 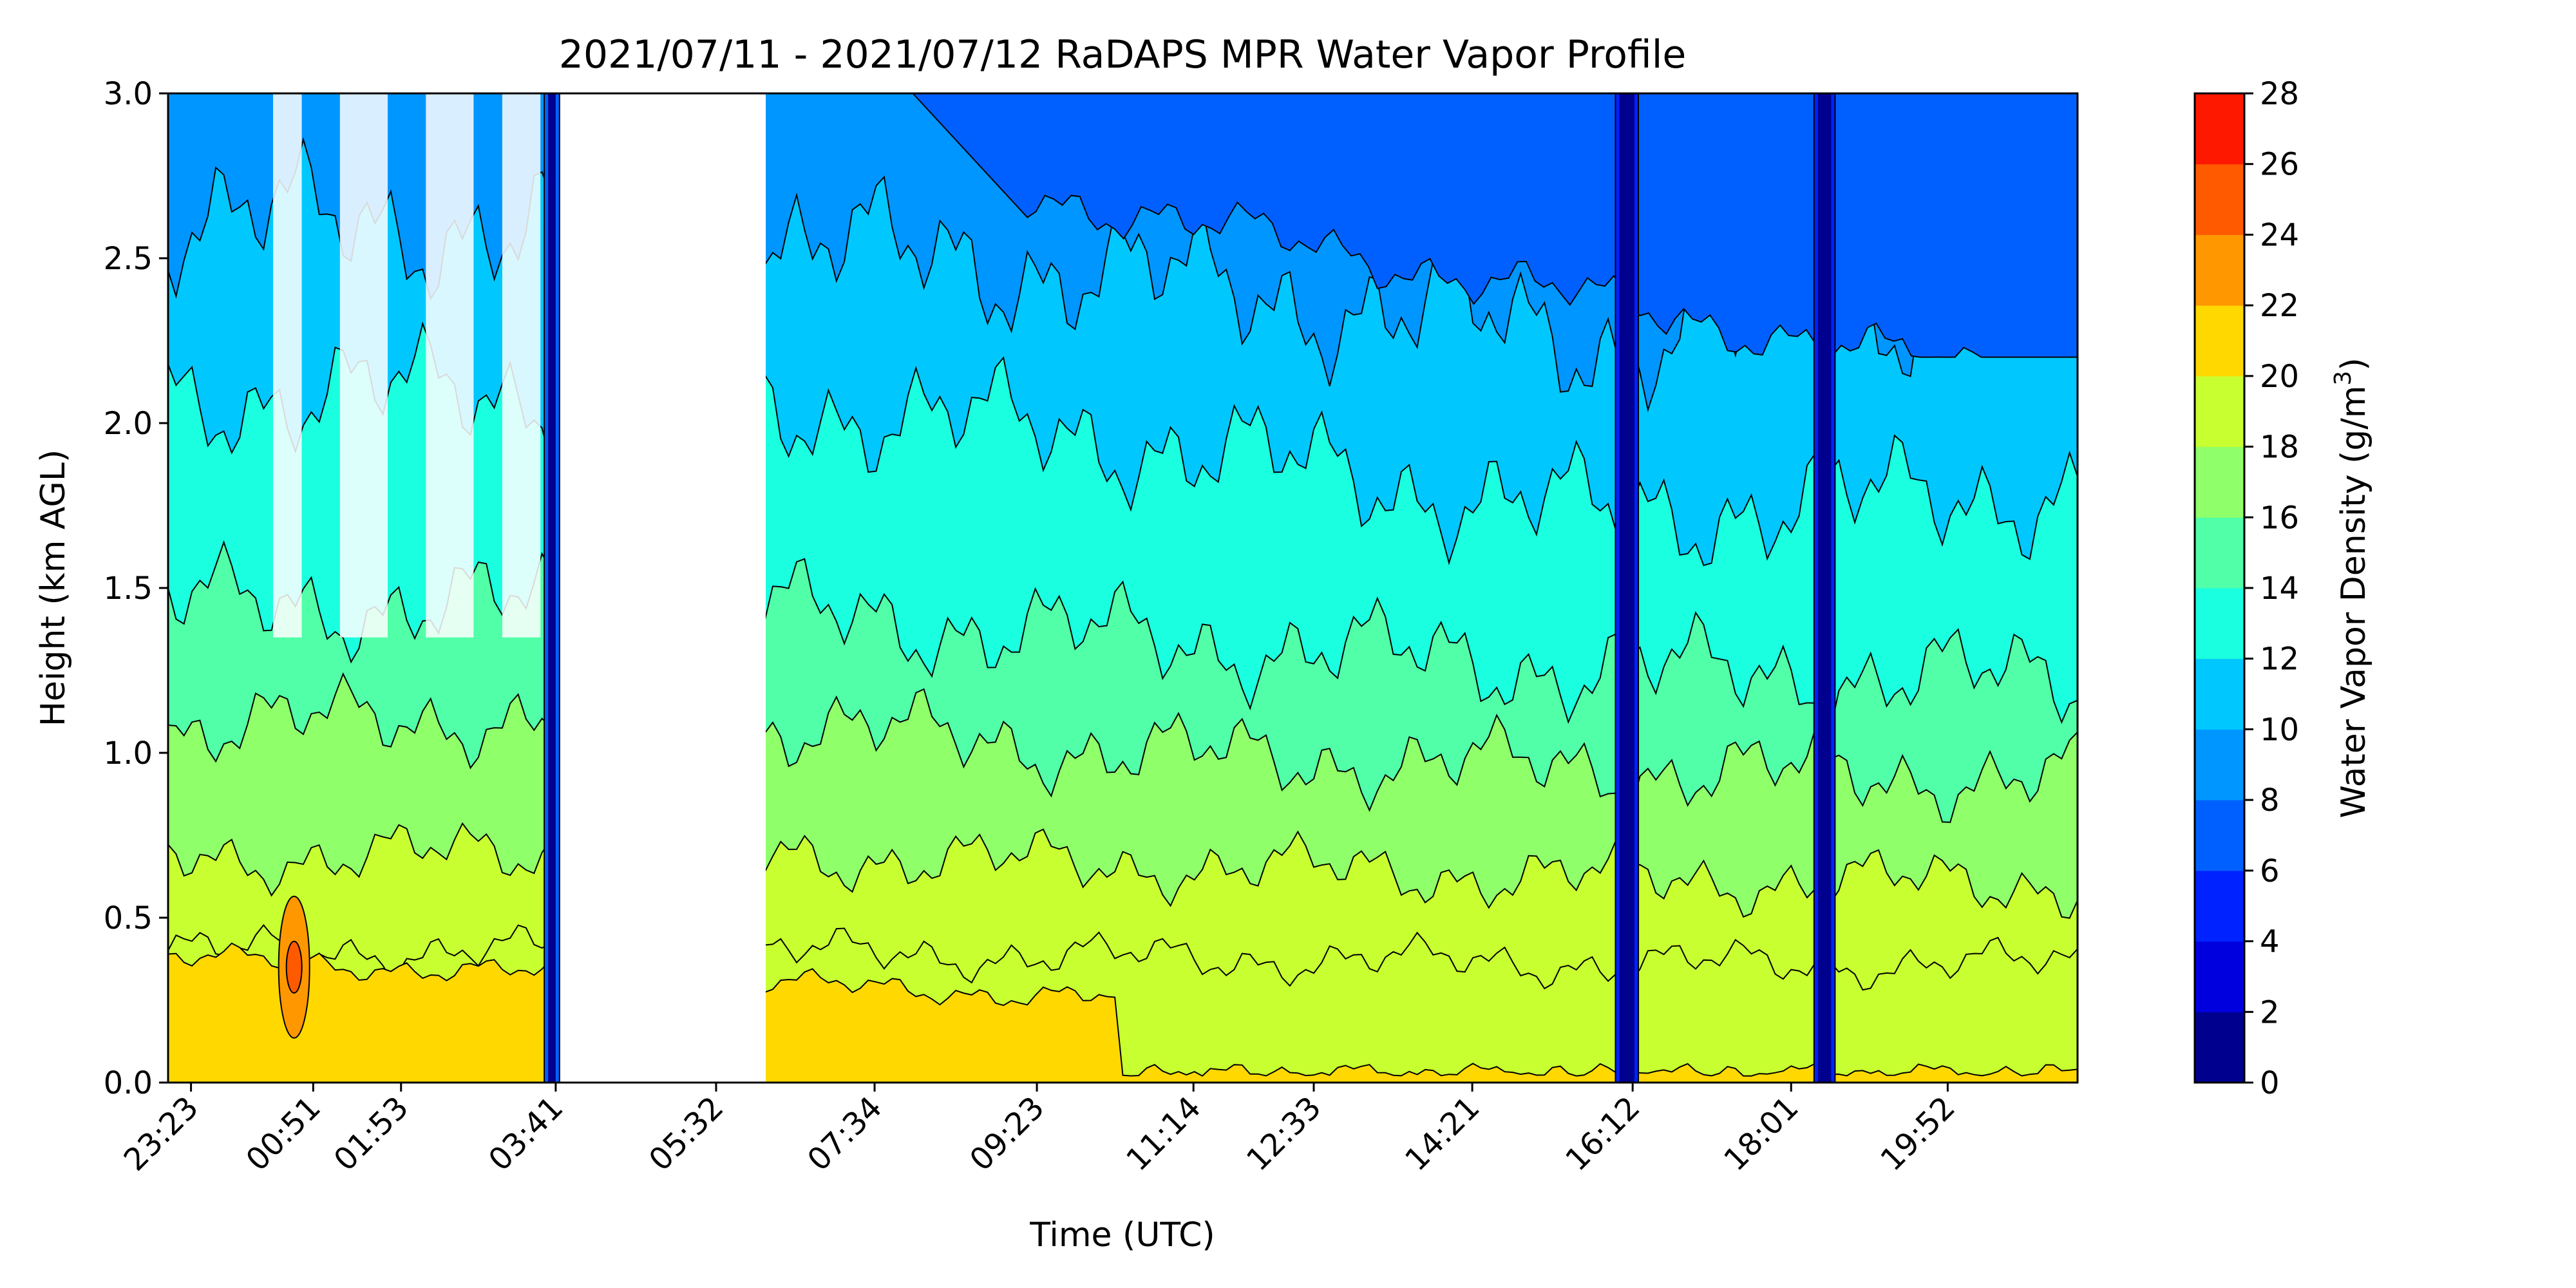 What do you see at coordinates (1442, 1134) in the screenshot?
I see `x-tick-label: 14:21` at bounding box center [1442, 1134].